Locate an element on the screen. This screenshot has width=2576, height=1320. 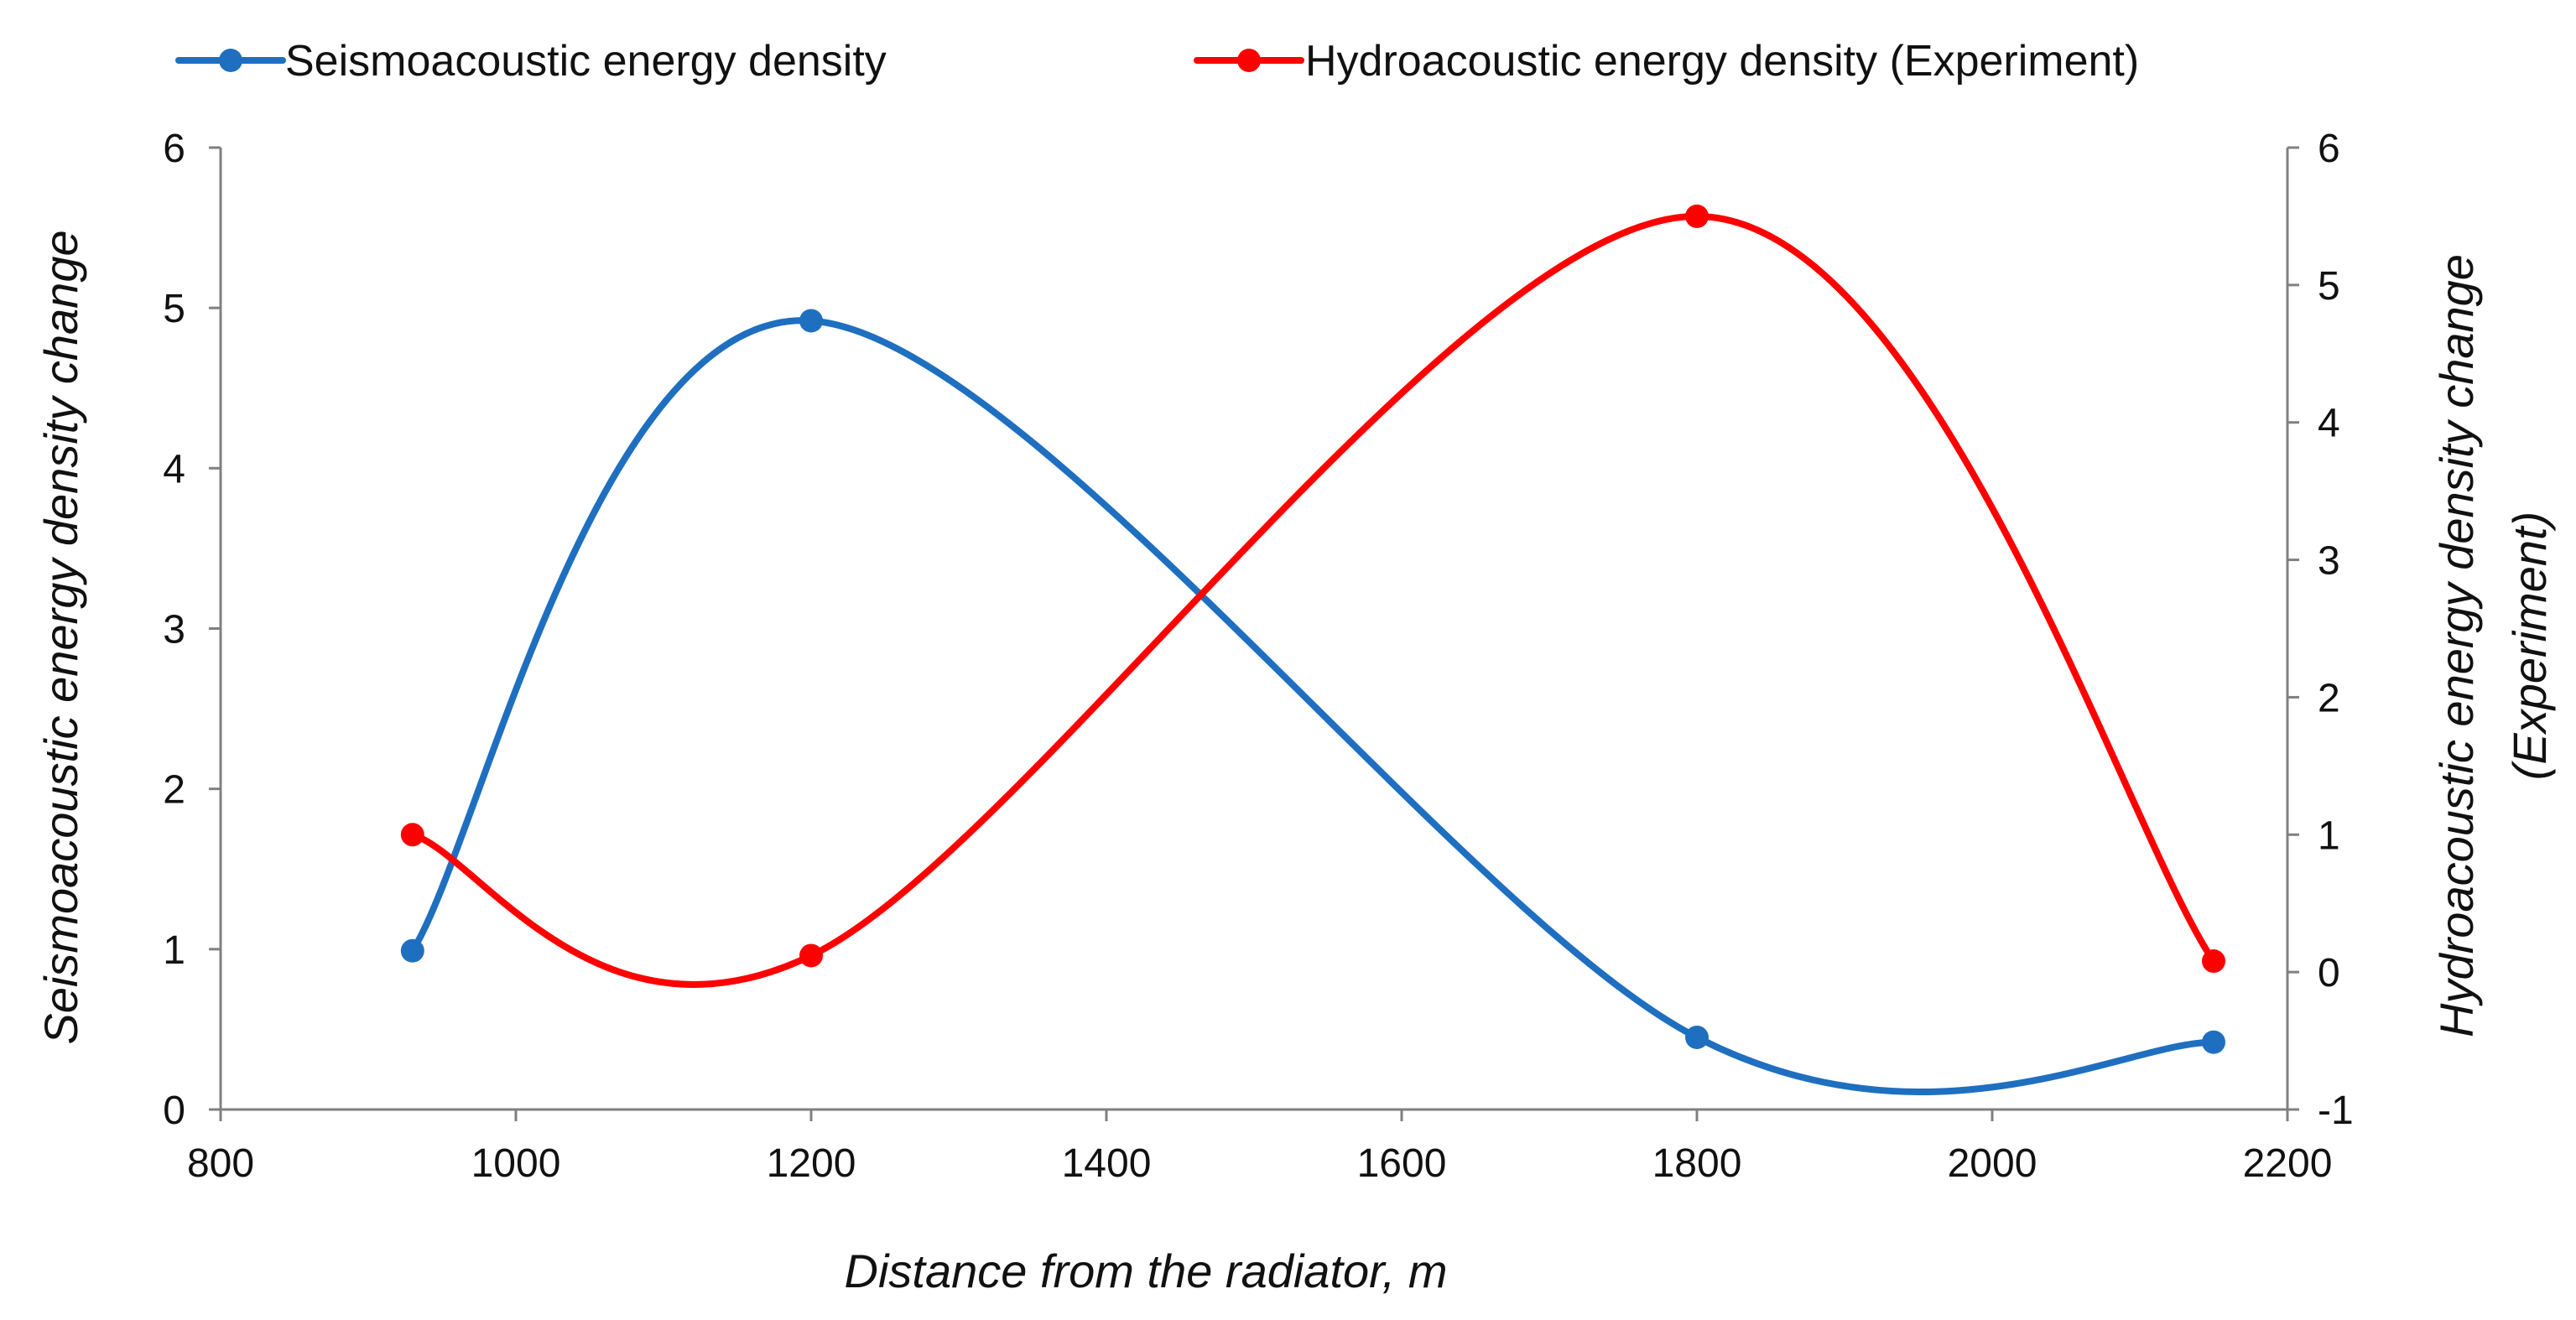
y-right-ticks: -1 0 1 2 3 4 5 6 is located at coordinates (2320, 630).